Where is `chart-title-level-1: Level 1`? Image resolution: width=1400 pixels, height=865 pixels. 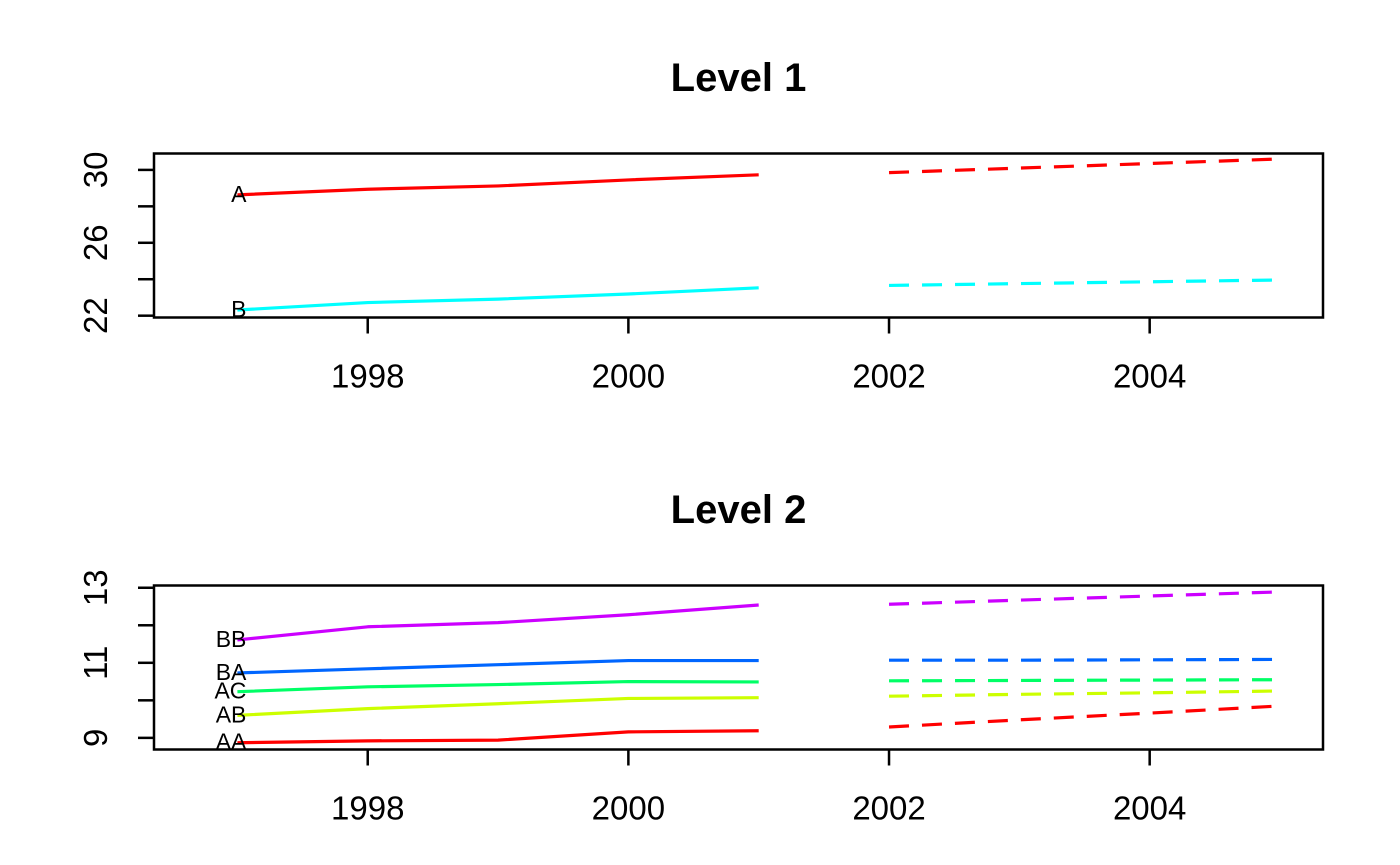 chart-title-level-1: Level 1 is located at coordinates (738, 78).